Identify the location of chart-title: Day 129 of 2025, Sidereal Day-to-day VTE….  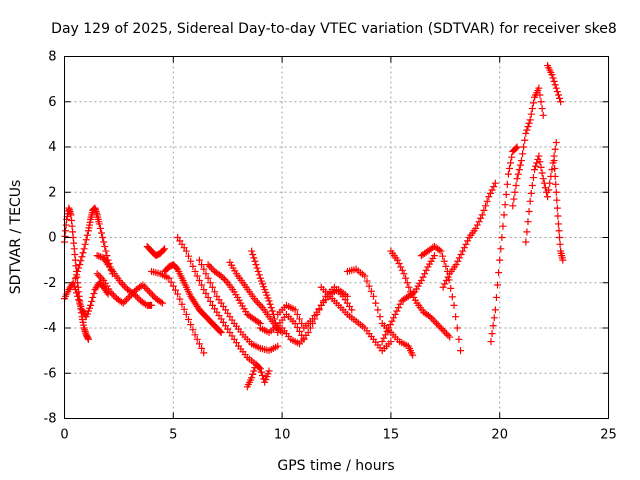
(334, 29).